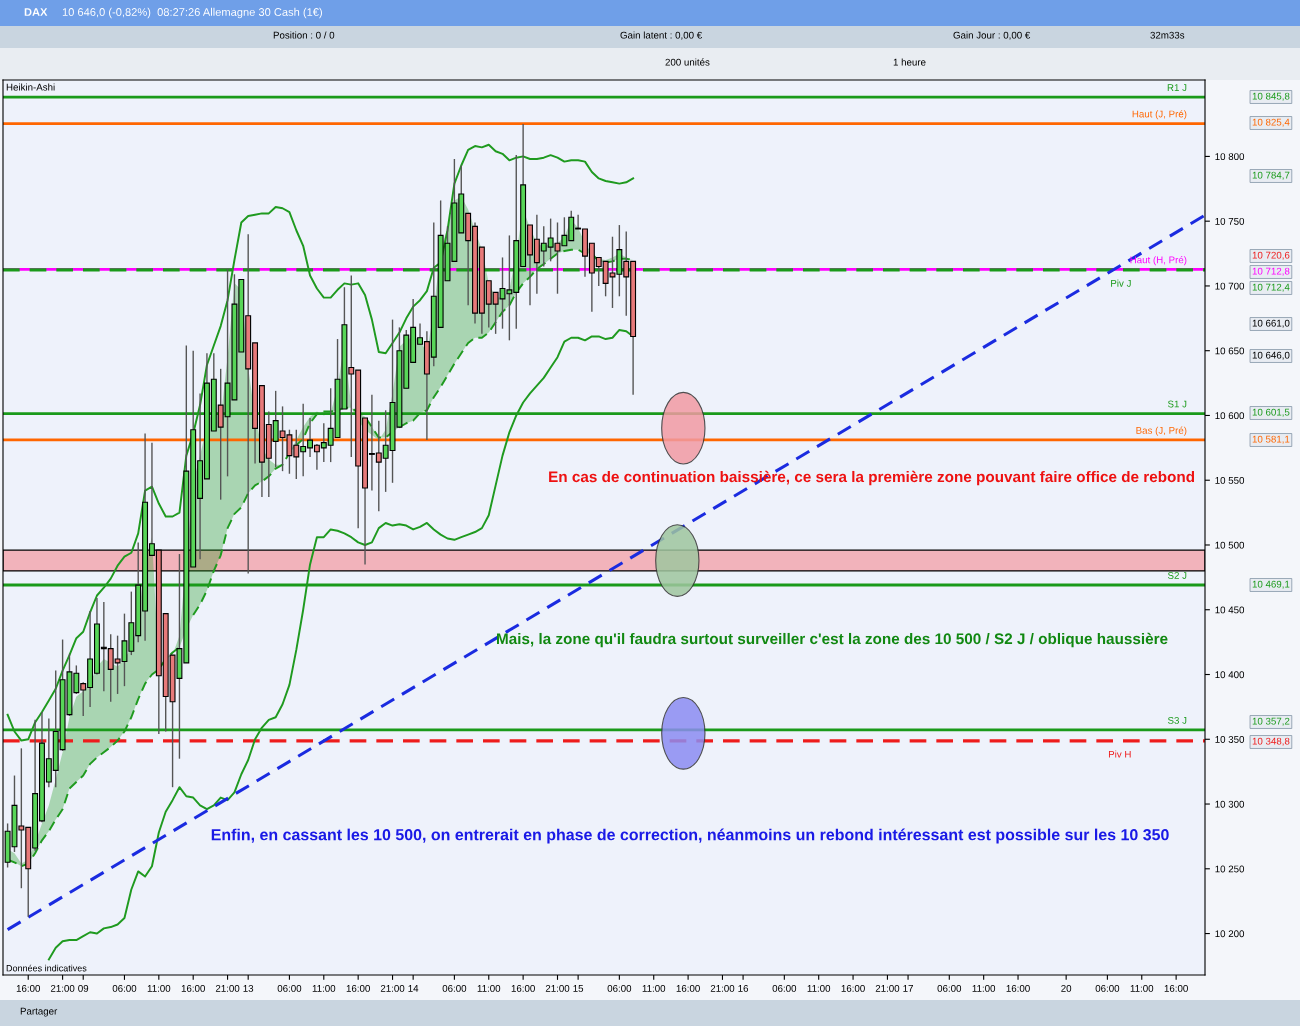 Image resolution: width=1300 pixels, height=1026 pixels. I want to click on x-tick-label: 15, so click(578, 988).